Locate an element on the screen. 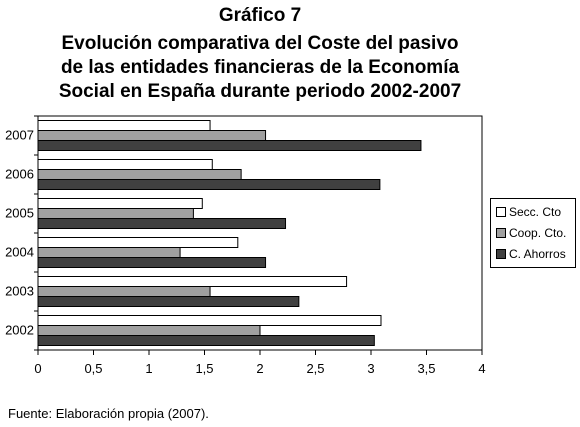  y-tick-label: 2005 is located at coordinates (19, 213).